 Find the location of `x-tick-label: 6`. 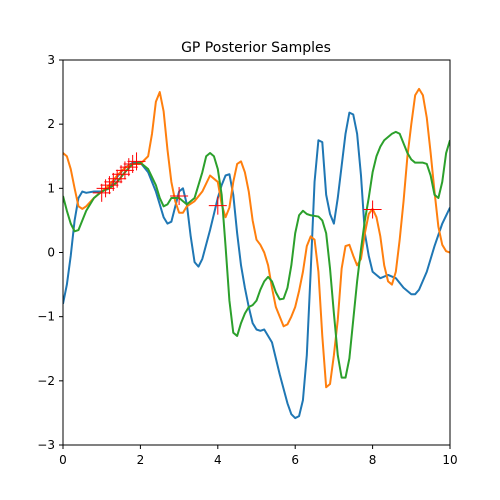

x-tick-label: 6 is located at coordinates (295, 460).